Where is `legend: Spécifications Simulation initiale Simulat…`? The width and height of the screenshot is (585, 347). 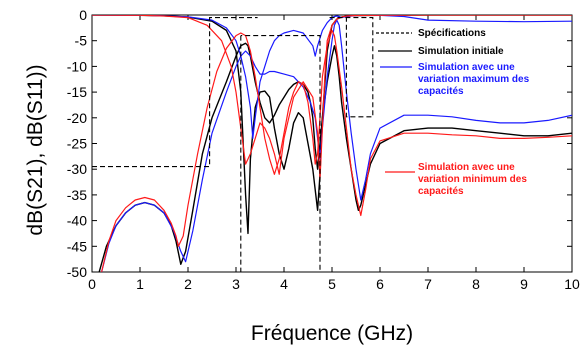
legend: Spécifications Simulation initiale Simulat… is located at coordinates (453, 112).